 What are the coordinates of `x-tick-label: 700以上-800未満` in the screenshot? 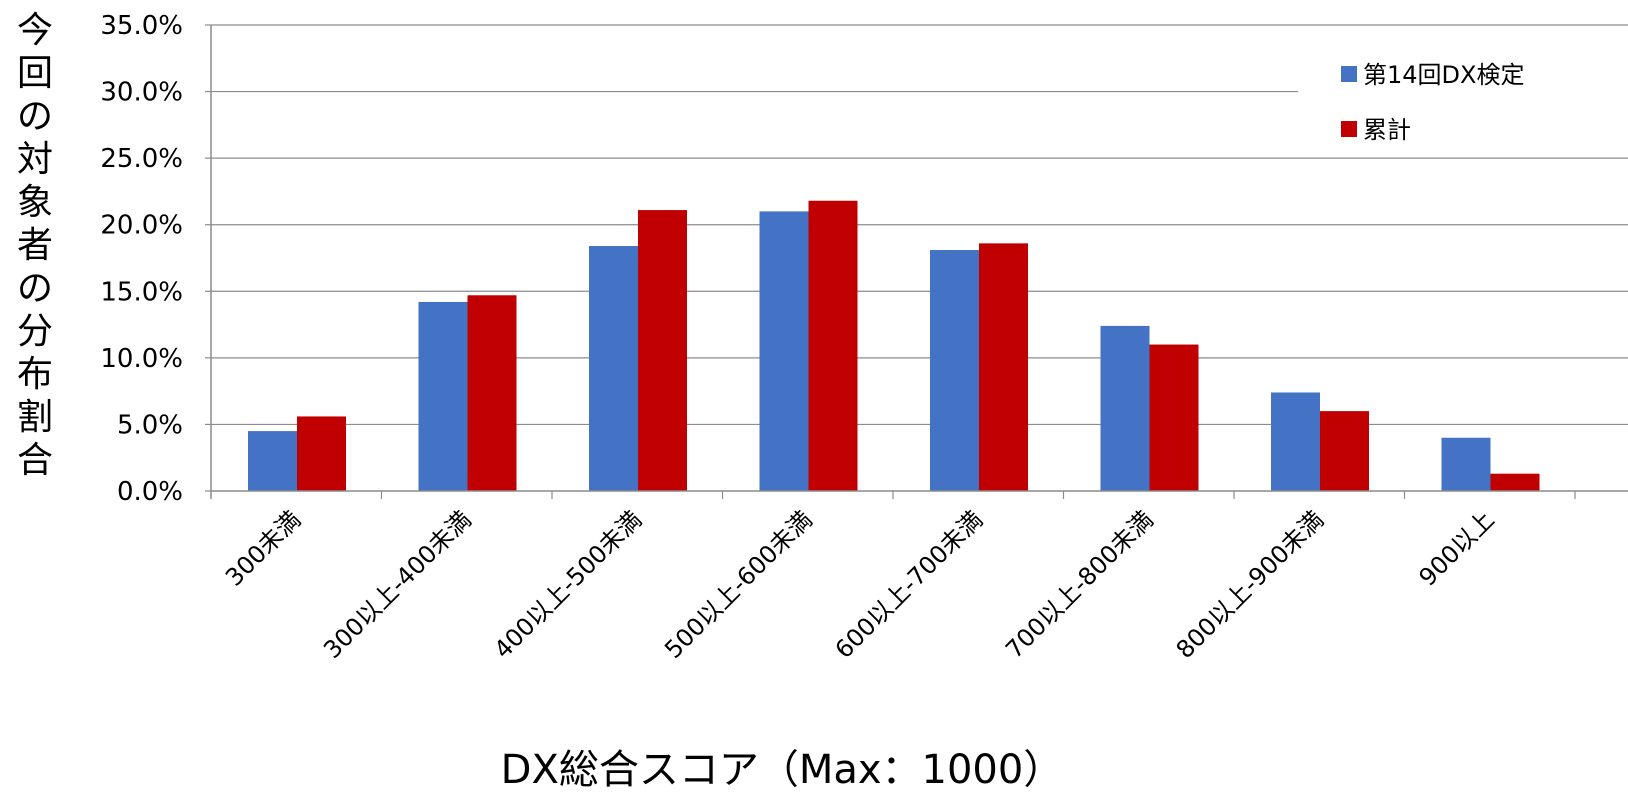 It's located at (1079, 584).